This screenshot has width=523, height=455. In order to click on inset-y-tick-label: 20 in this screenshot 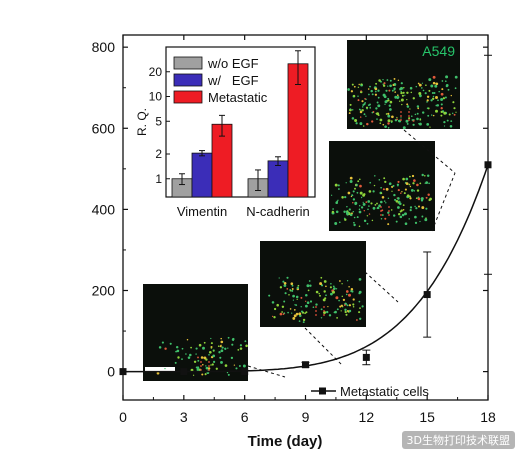, I will do `click(156, 72)`.